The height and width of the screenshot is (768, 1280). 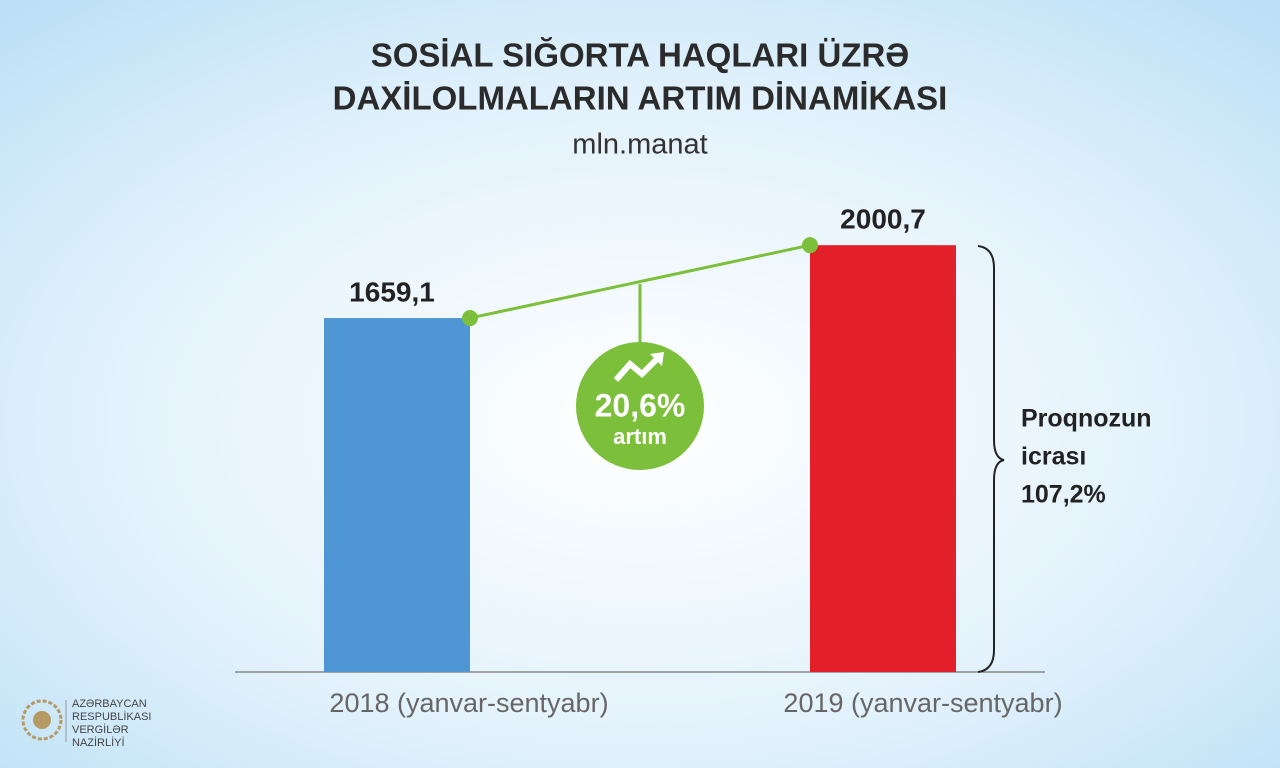 I want to click on growth-value: 20,6%, so click(x=640, y=405).